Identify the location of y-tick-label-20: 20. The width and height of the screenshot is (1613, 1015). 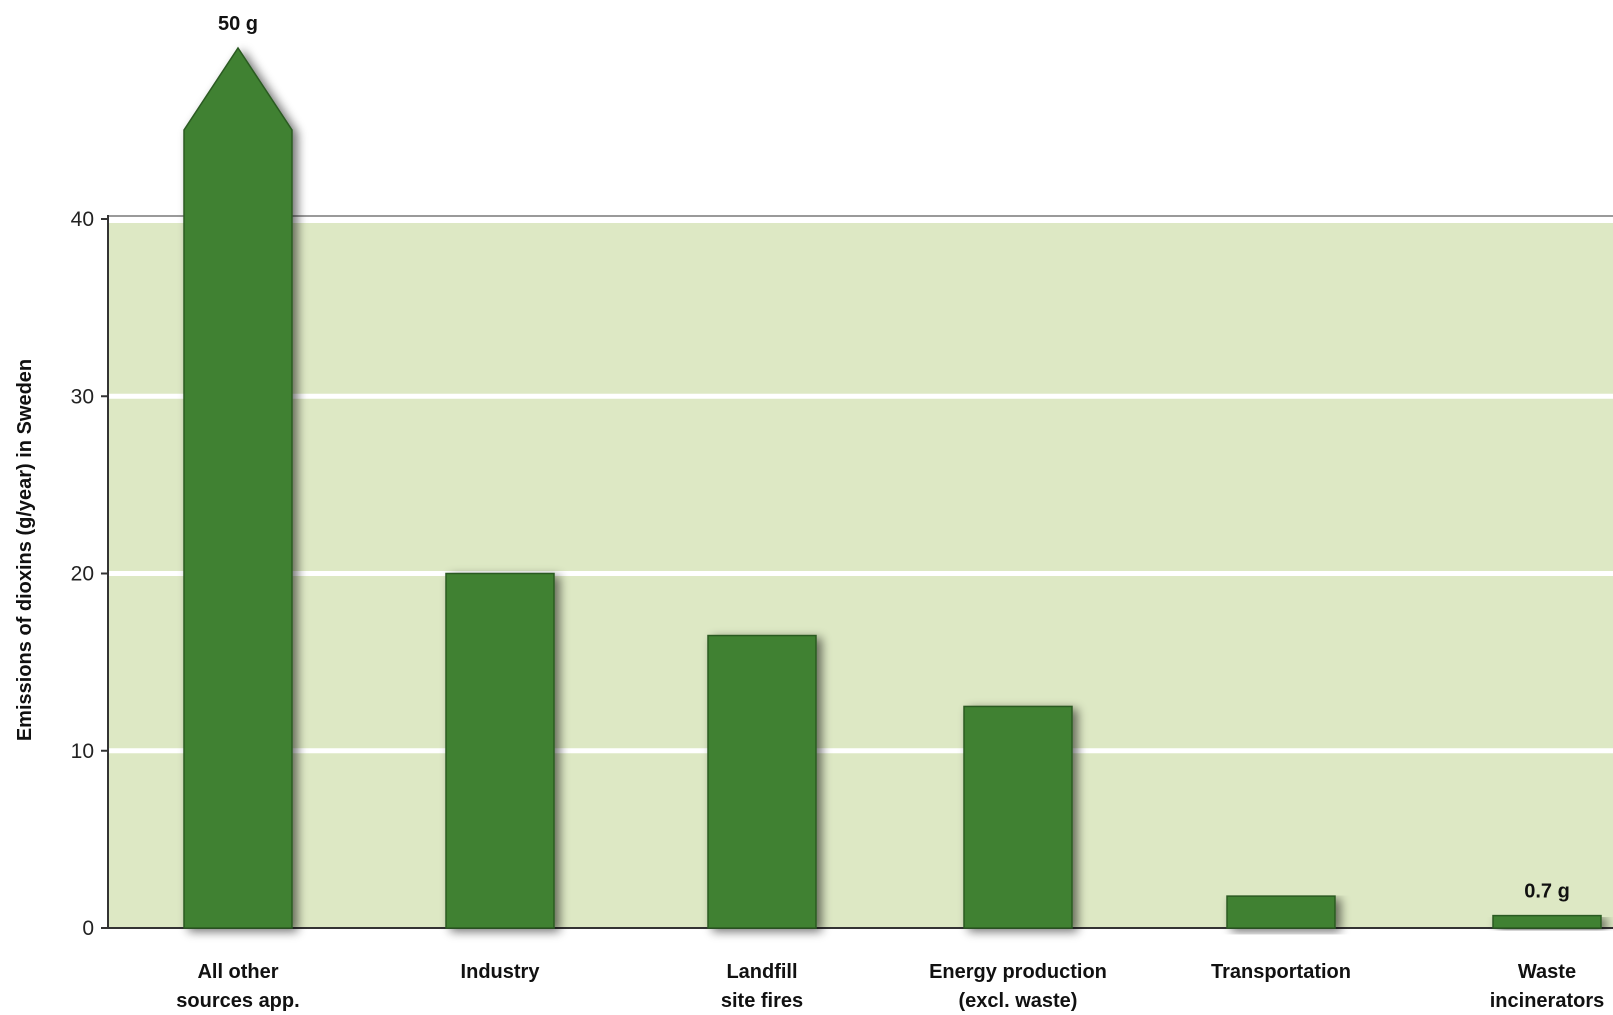
(82, 574).